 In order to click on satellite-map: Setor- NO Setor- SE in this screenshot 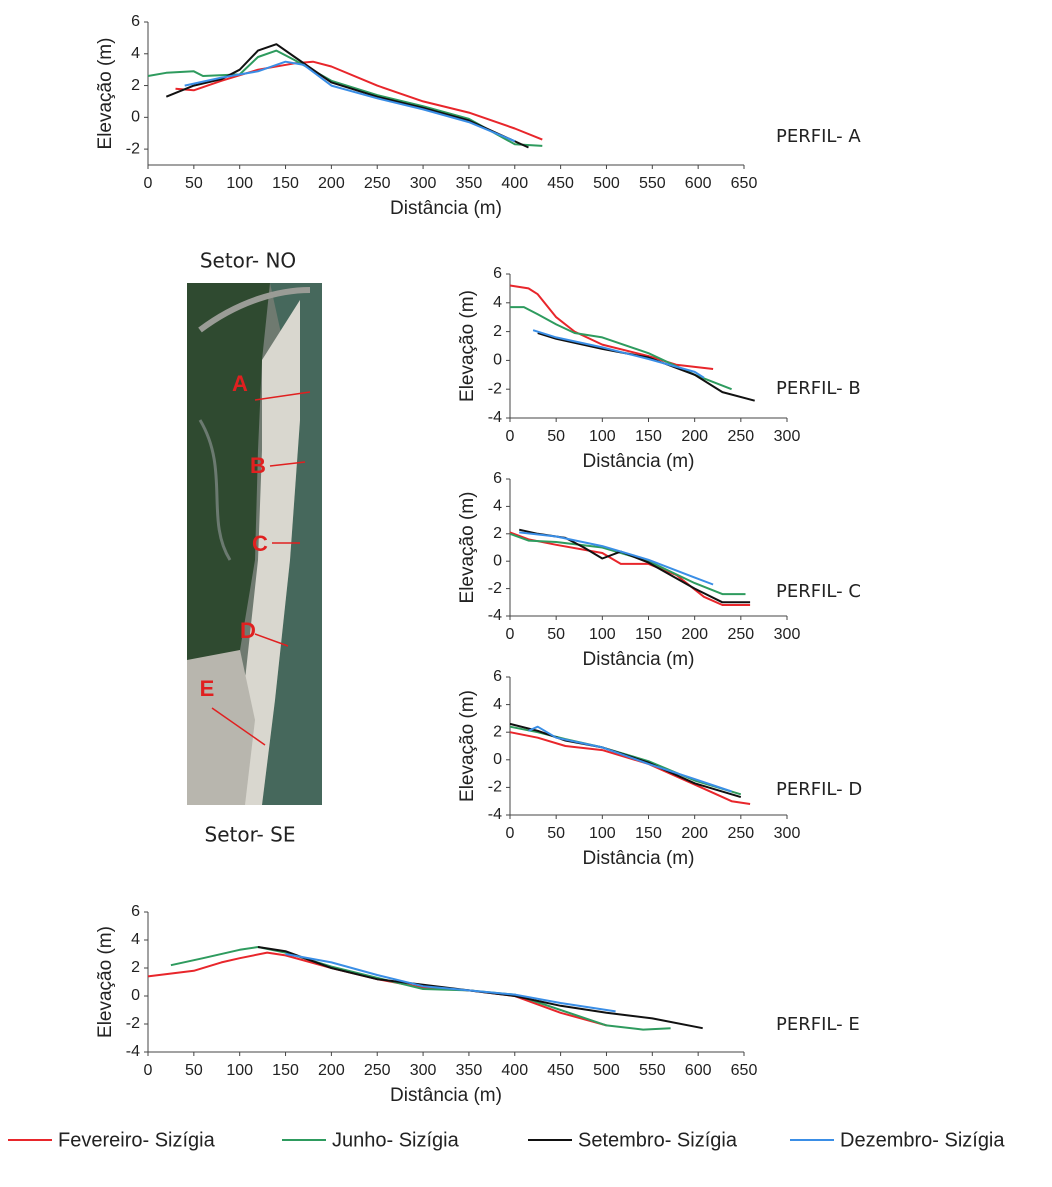, I will do `click(254, 548)`.